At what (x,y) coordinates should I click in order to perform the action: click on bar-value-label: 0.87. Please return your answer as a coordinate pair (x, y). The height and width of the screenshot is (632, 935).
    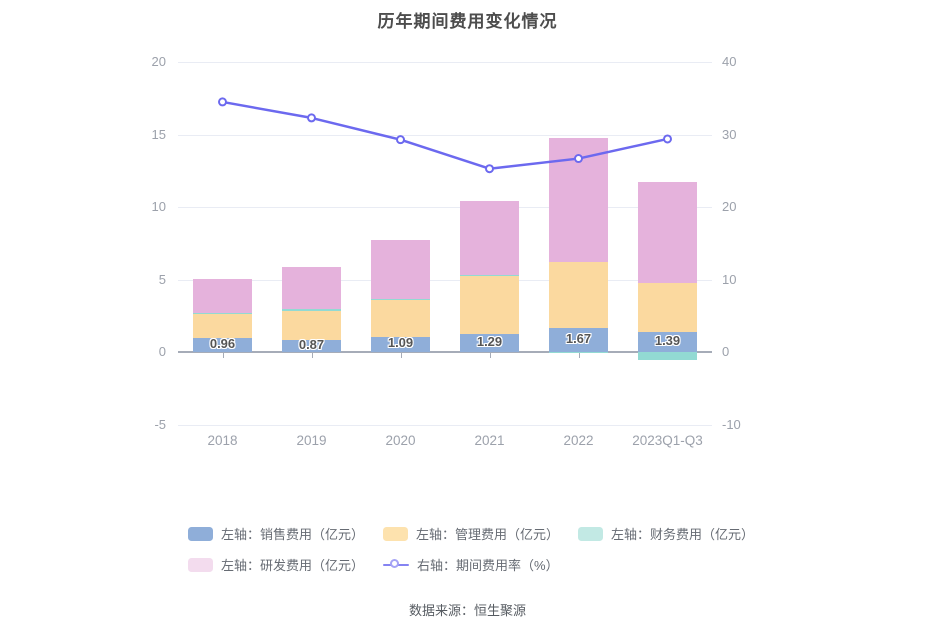
    Looking at the image, I should click on (311, 345).